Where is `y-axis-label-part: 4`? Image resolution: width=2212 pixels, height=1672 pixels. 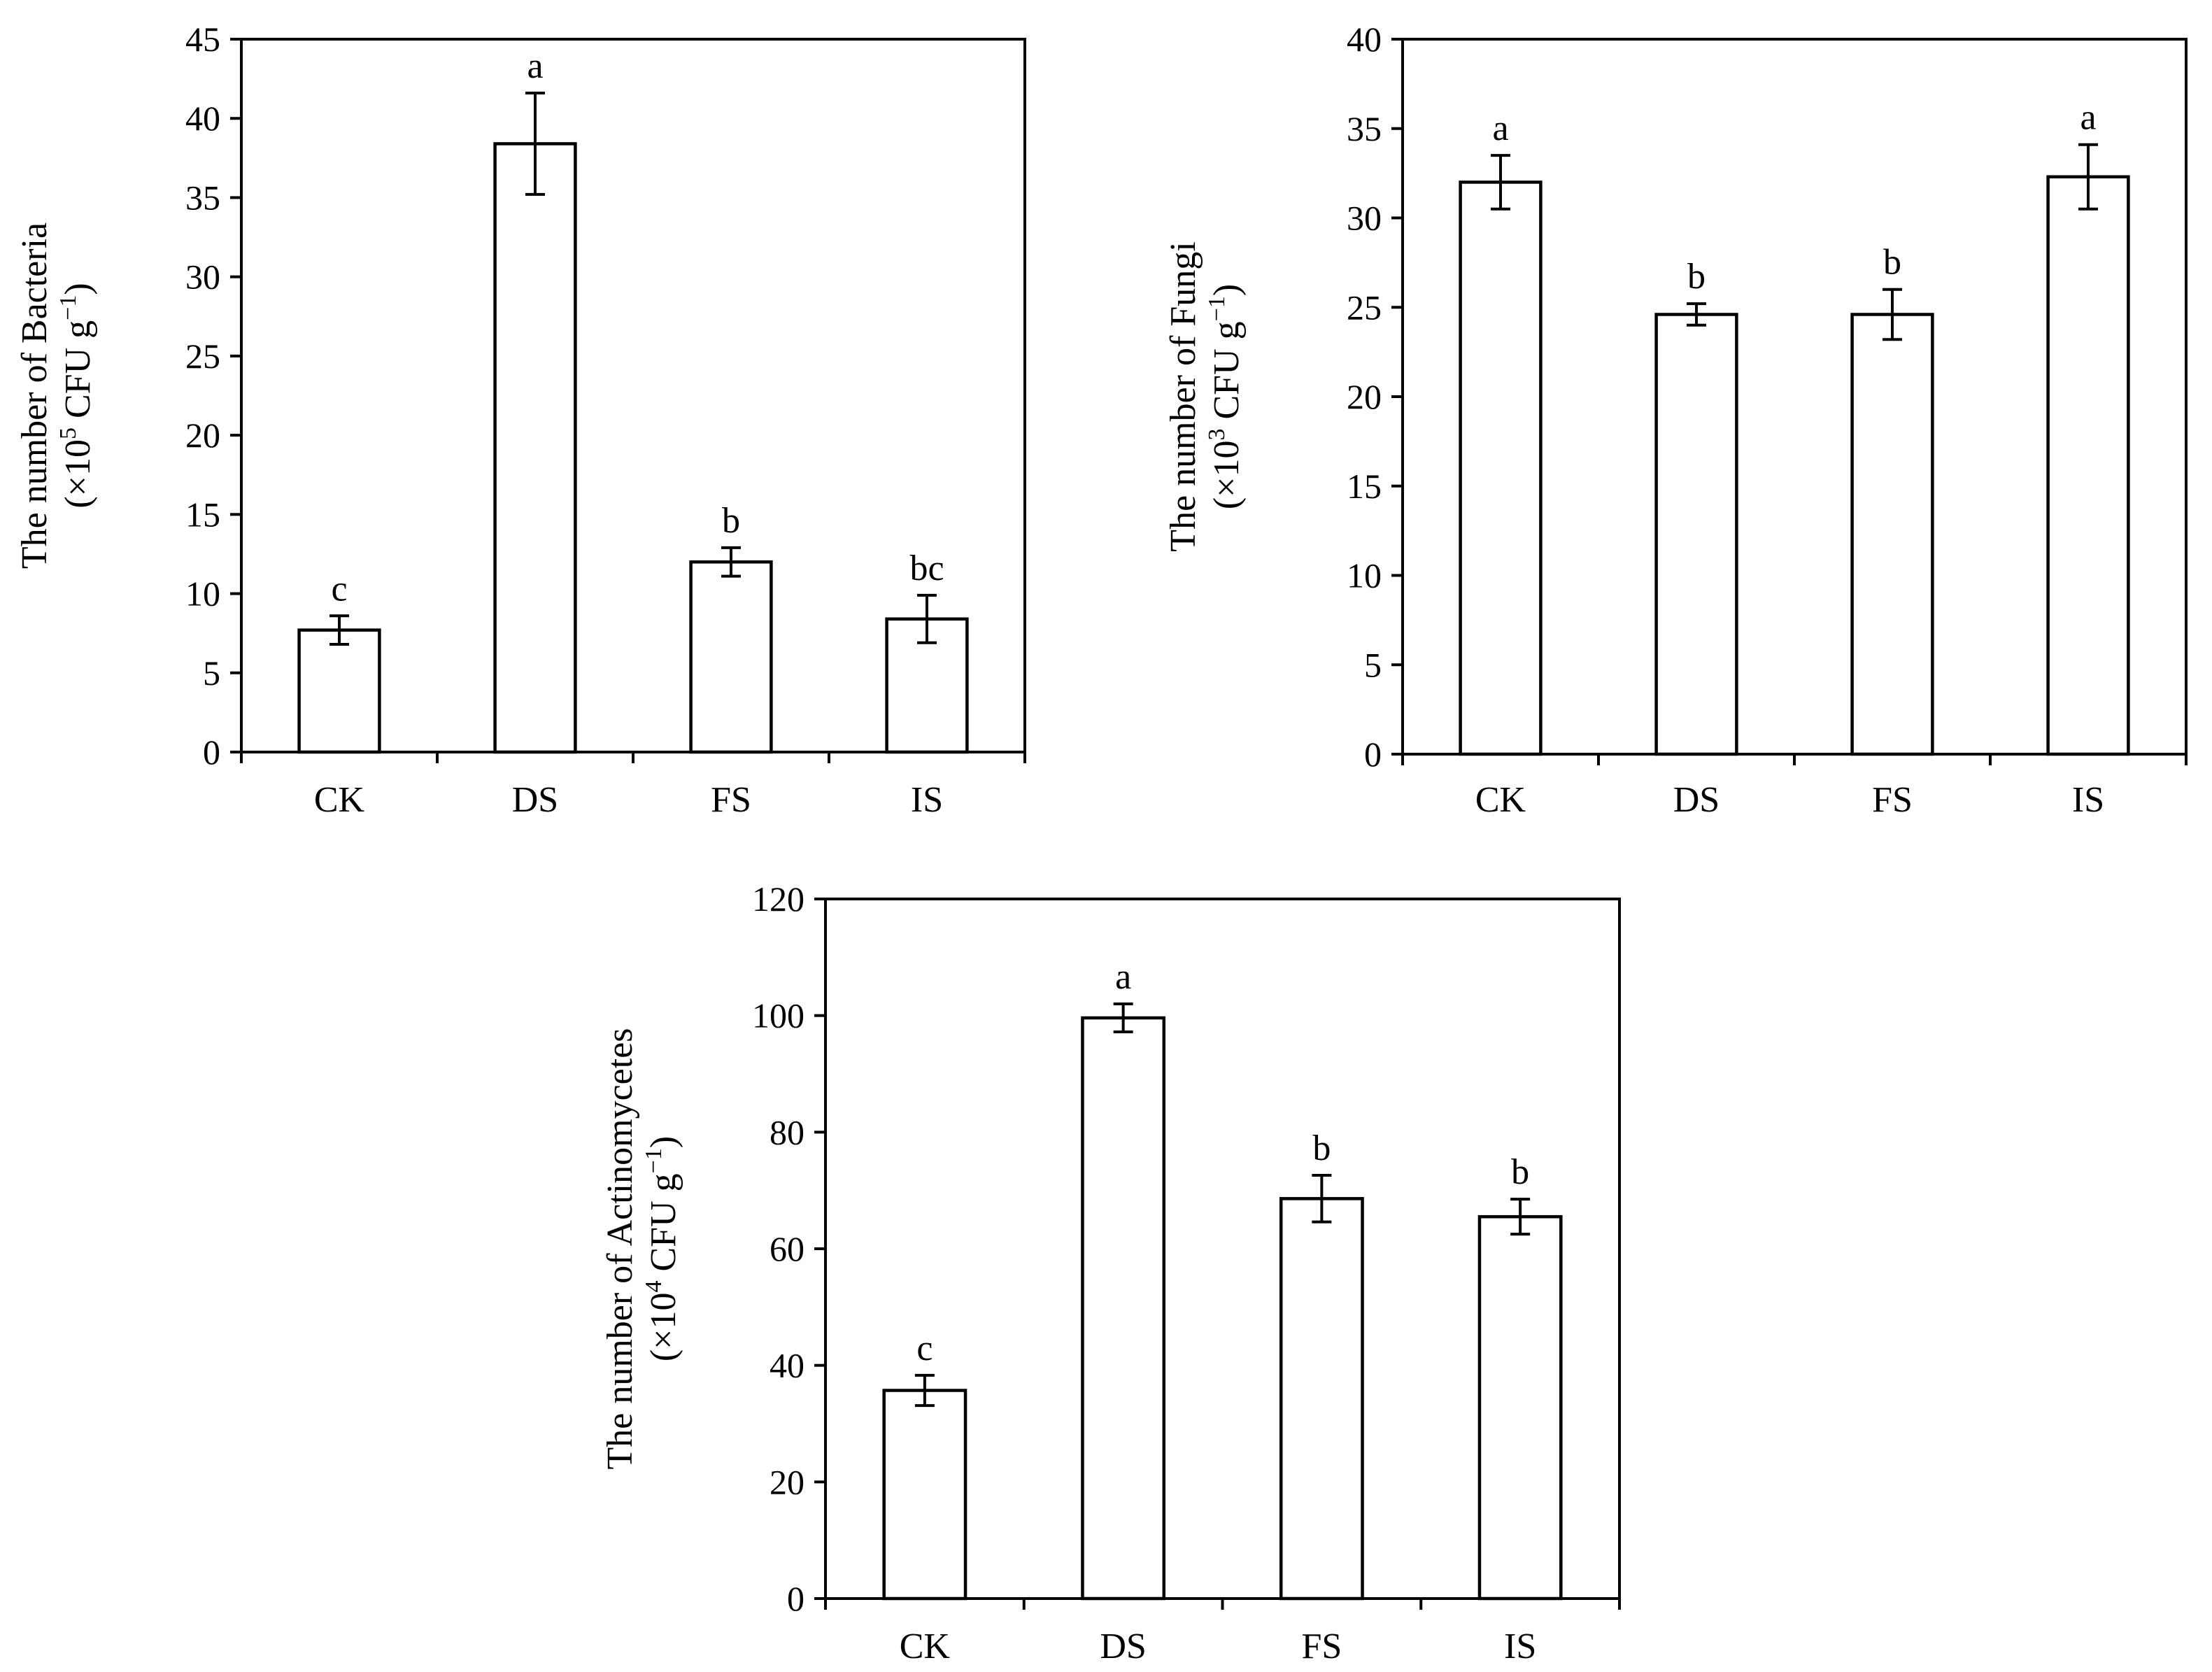
y-axis-label-part: 4 is located at coordinates (654, 1287).